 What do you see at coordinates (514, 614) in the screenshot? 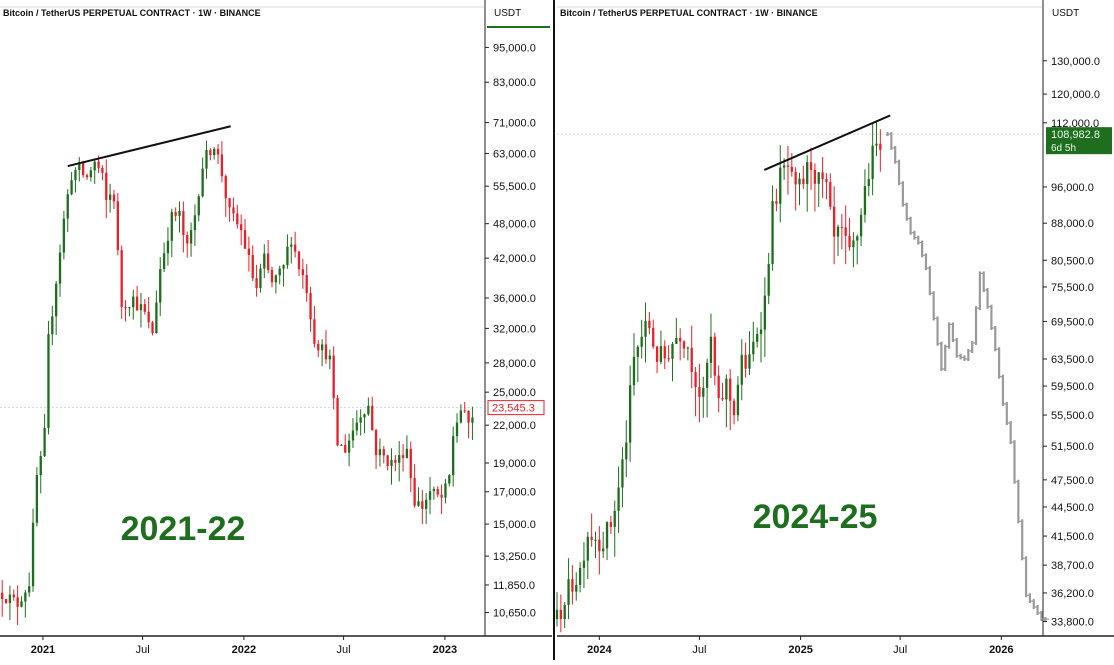
I see `y-tick-label: 10,650.0` at bounding box center [514, 614].